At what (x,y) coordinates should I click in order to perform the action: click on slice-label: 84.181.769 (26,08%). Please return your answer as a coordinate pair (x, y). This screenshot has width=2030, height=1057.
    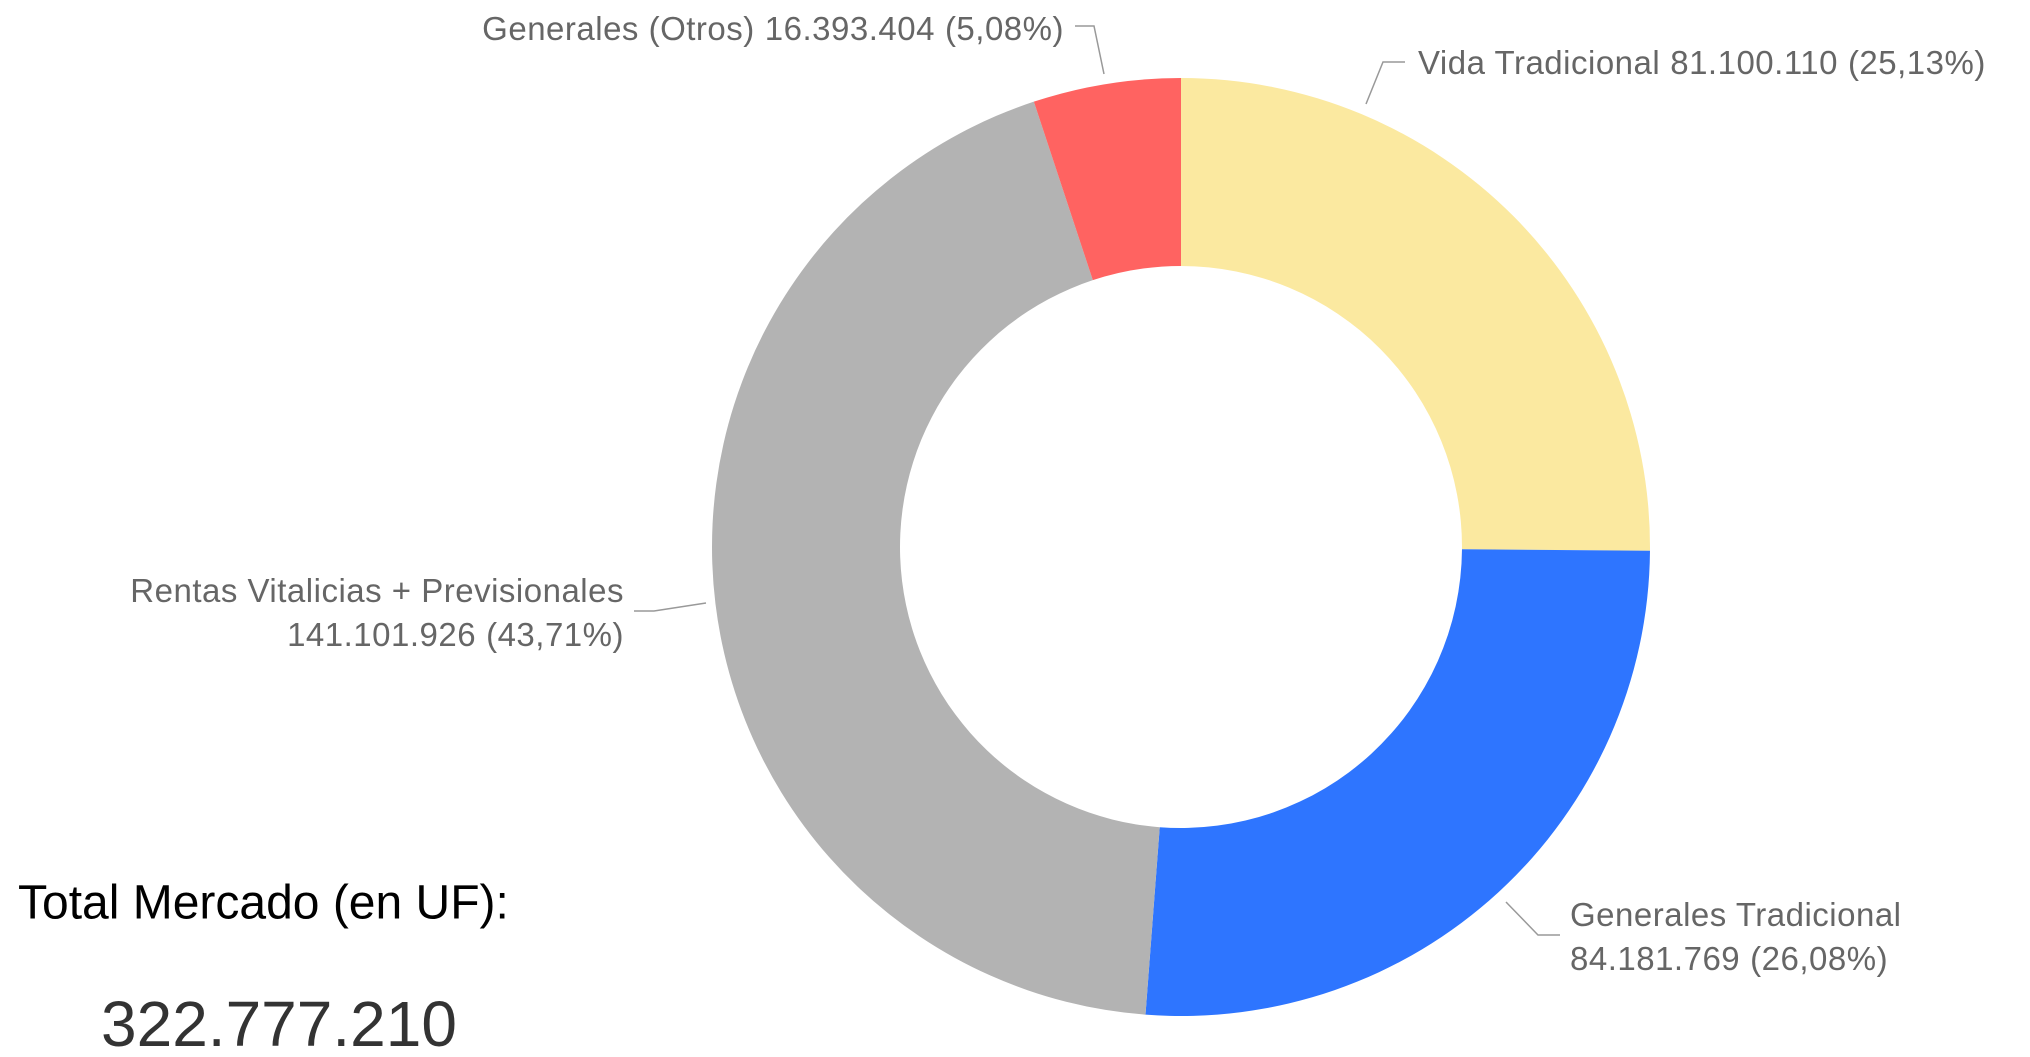
    Looking at the image, I should click on (1729, 958).